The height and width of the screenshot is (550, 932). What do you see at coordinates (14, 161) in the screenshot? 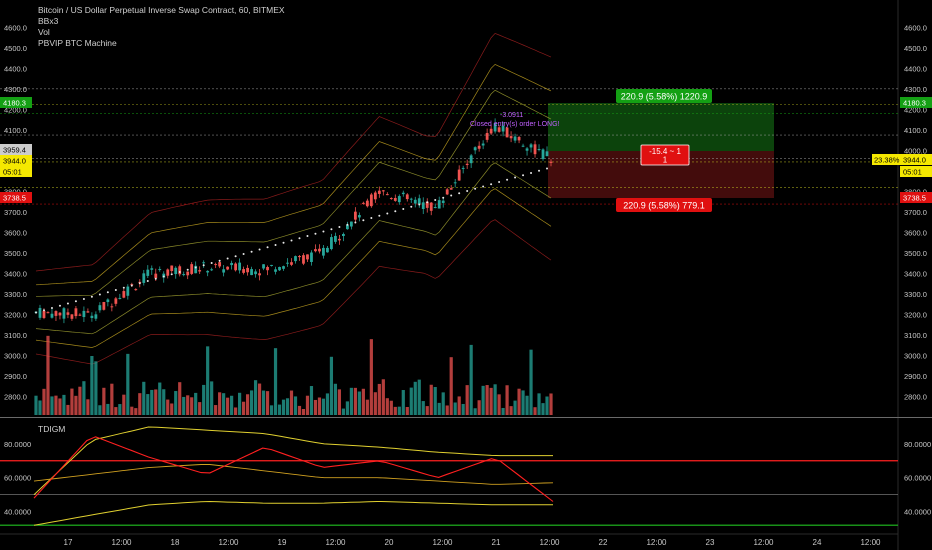
I see `last-tag-left: 3944.0` at bounding box center [14, 161].